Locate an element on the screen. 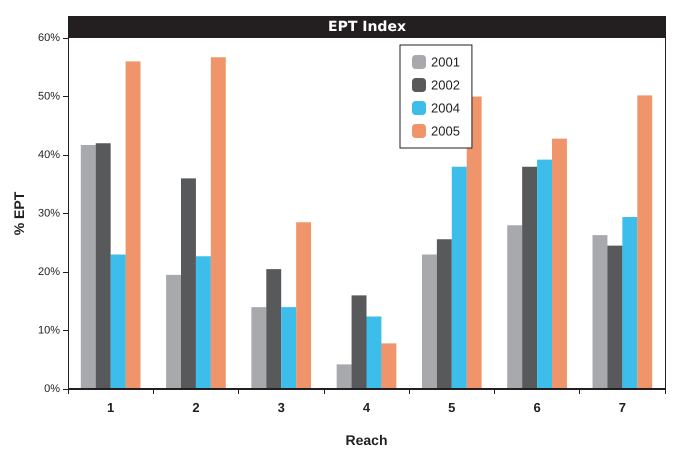  y-tick-label: 0% is located at coordinates (52, 389).